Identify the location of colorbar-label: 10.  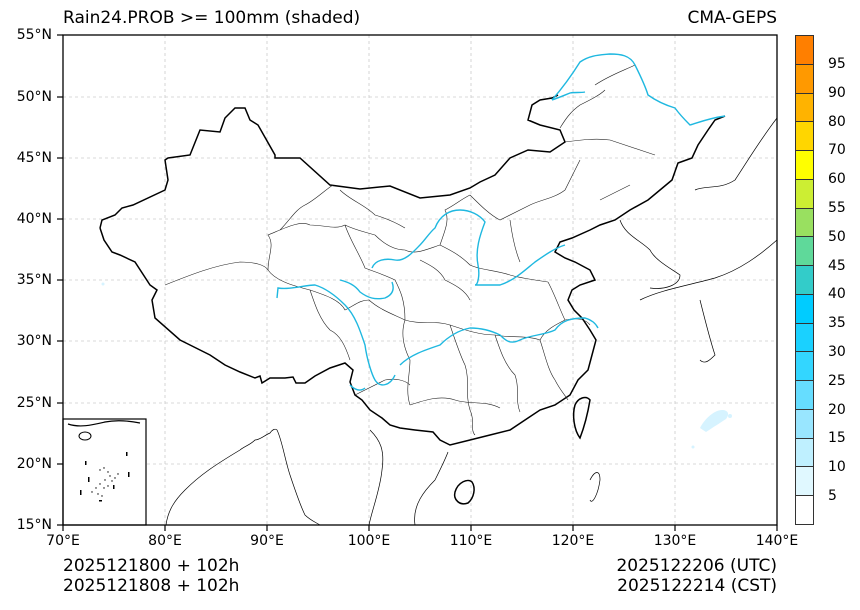
(837, 467).